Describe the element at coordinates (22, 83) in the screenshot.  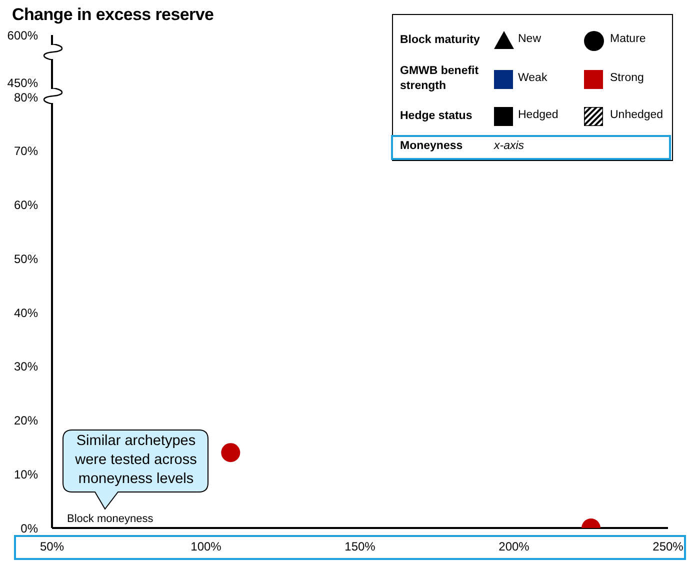
I see `y-tick-label: 450%` at that location.